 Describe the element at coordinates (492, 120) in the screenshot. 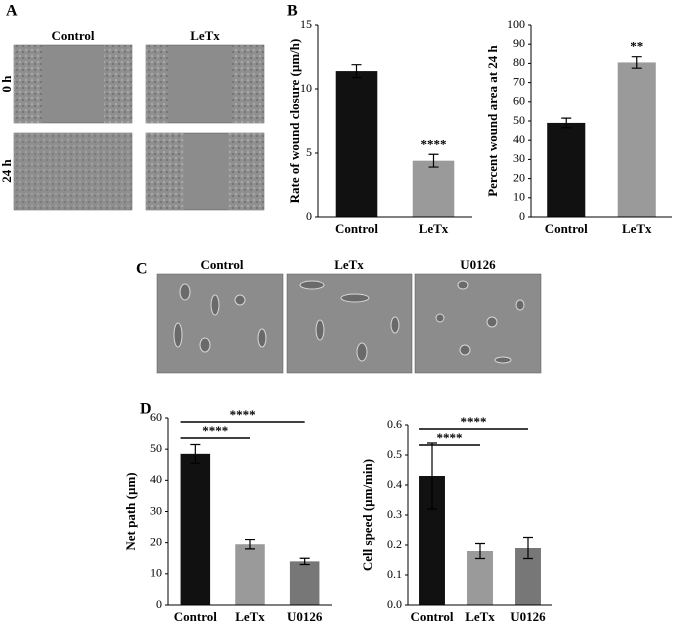

I see `y-axis-label: Percent wound area at 24 h` at that location.